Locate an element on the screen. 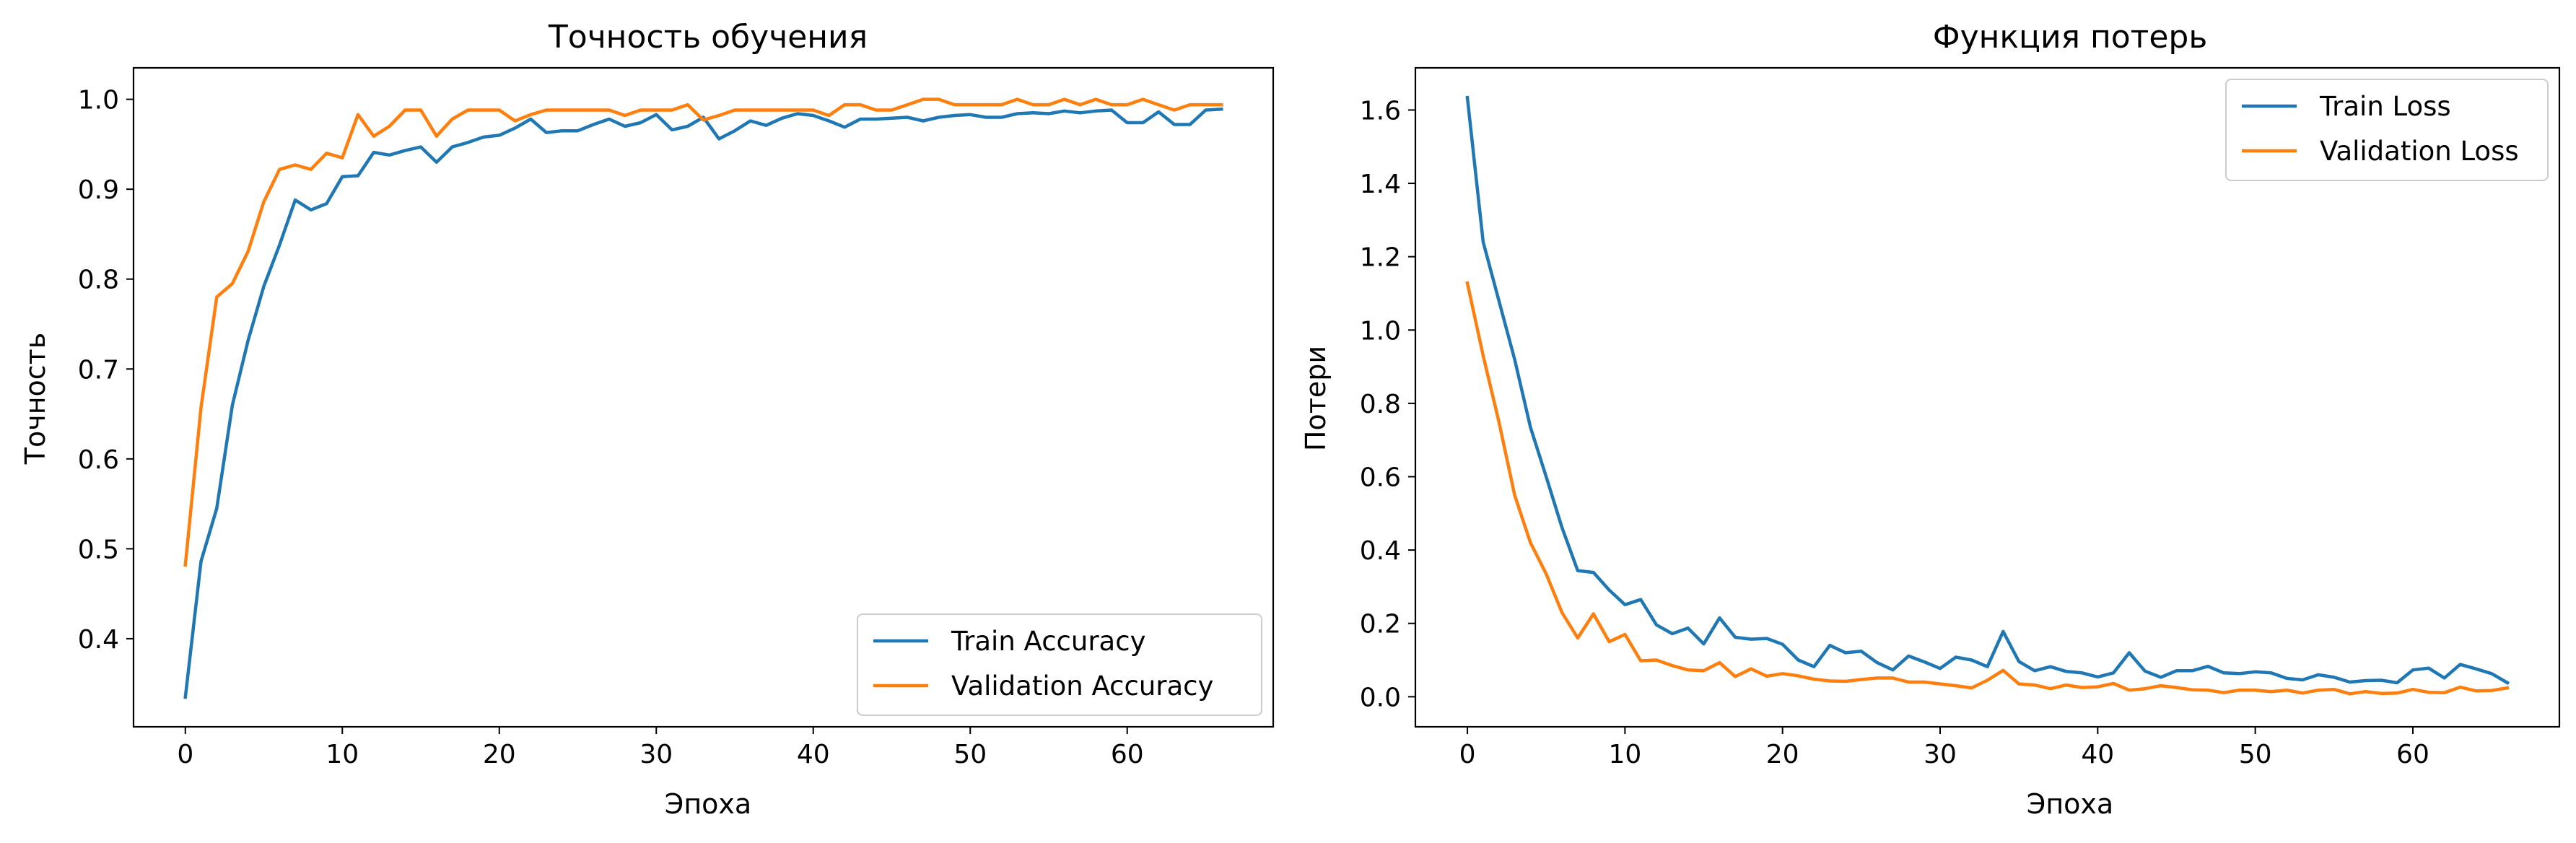 This screenshot has height=843, width=2576. legend-label: Train Loss is located at coordinates (2385, 106).